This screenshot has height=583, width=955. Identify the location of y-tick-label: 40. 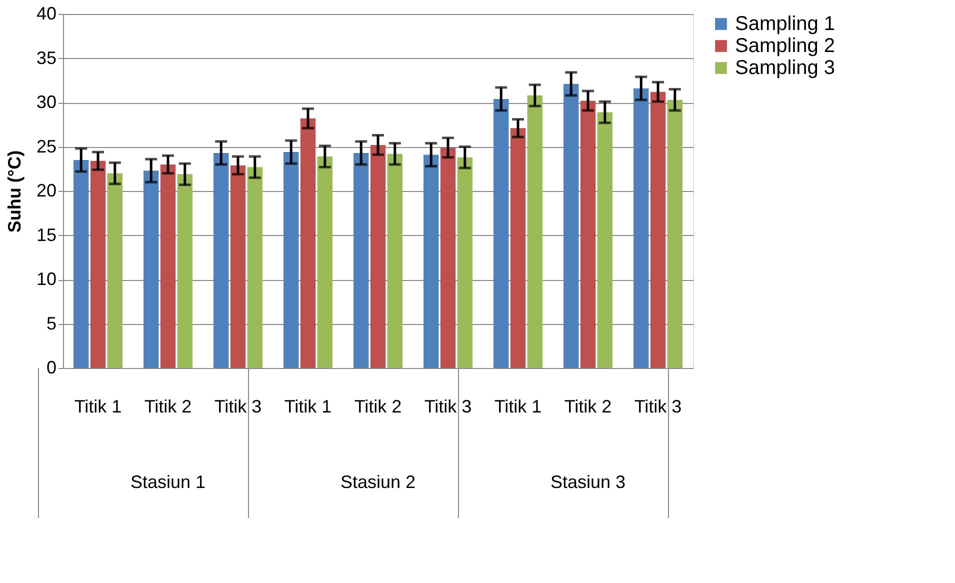
(46, 14).